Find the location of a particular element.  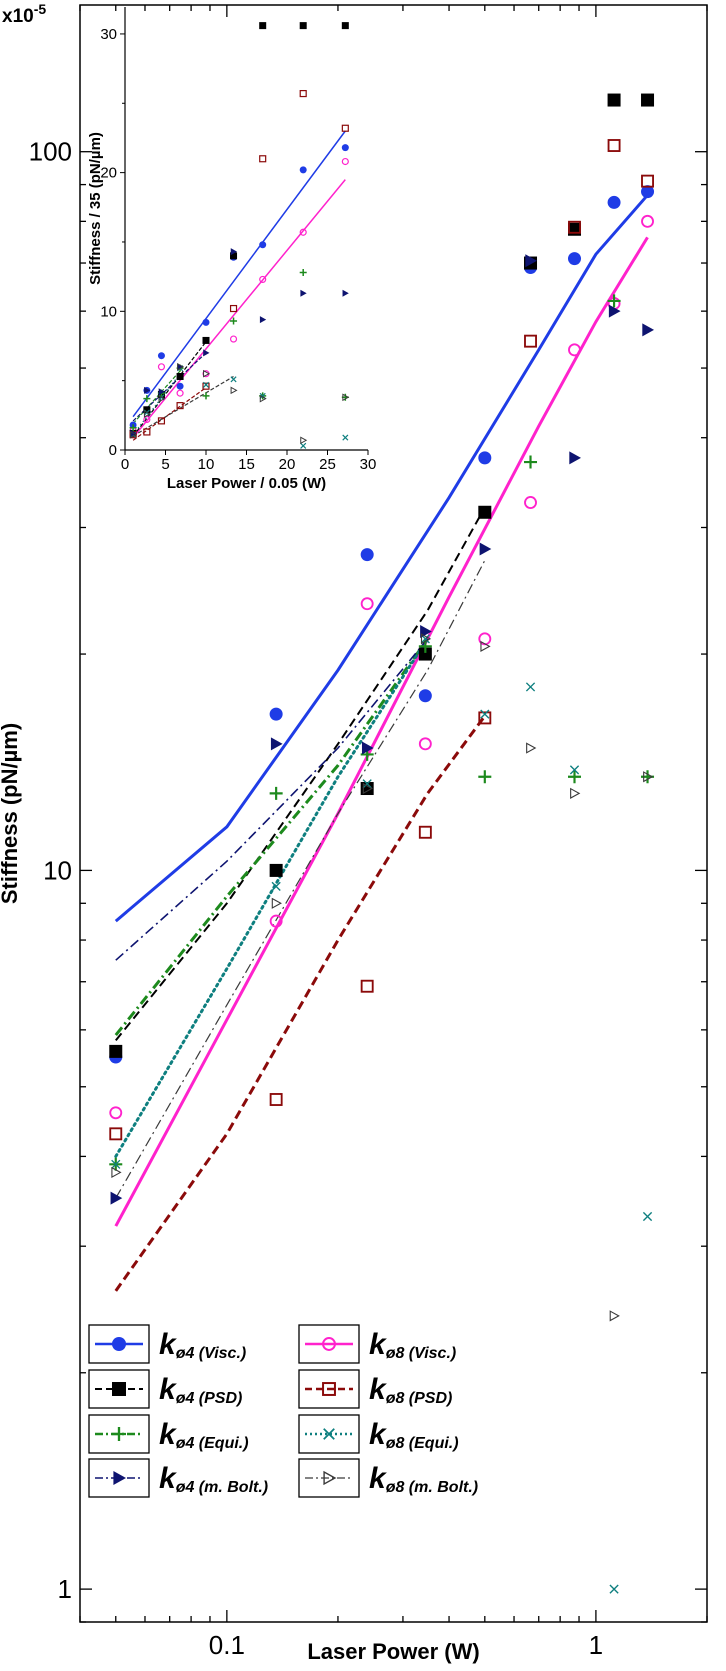

inset-x-tick-label: 20 is located at coordinates (287, 464).